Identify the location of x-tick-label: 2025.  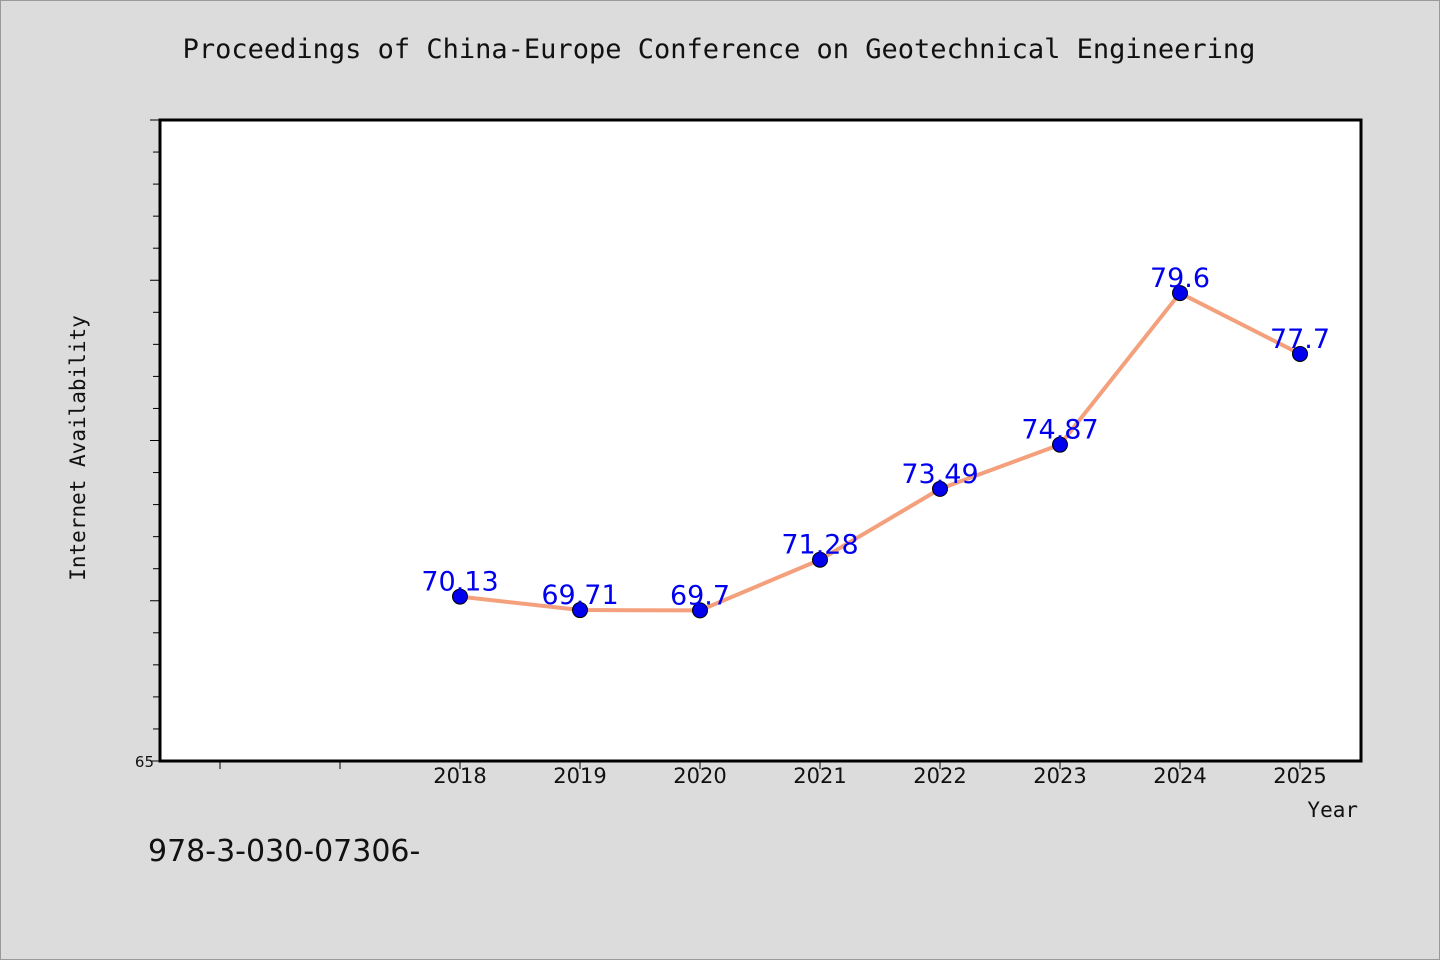
(1299, 776).